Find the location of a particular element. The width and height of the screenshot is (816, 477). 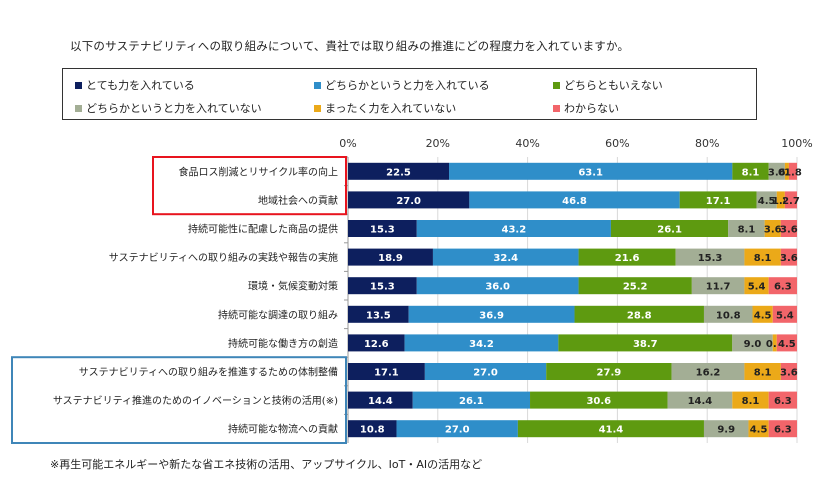

data-label: 2.7 is located at coordinates (791, 201).